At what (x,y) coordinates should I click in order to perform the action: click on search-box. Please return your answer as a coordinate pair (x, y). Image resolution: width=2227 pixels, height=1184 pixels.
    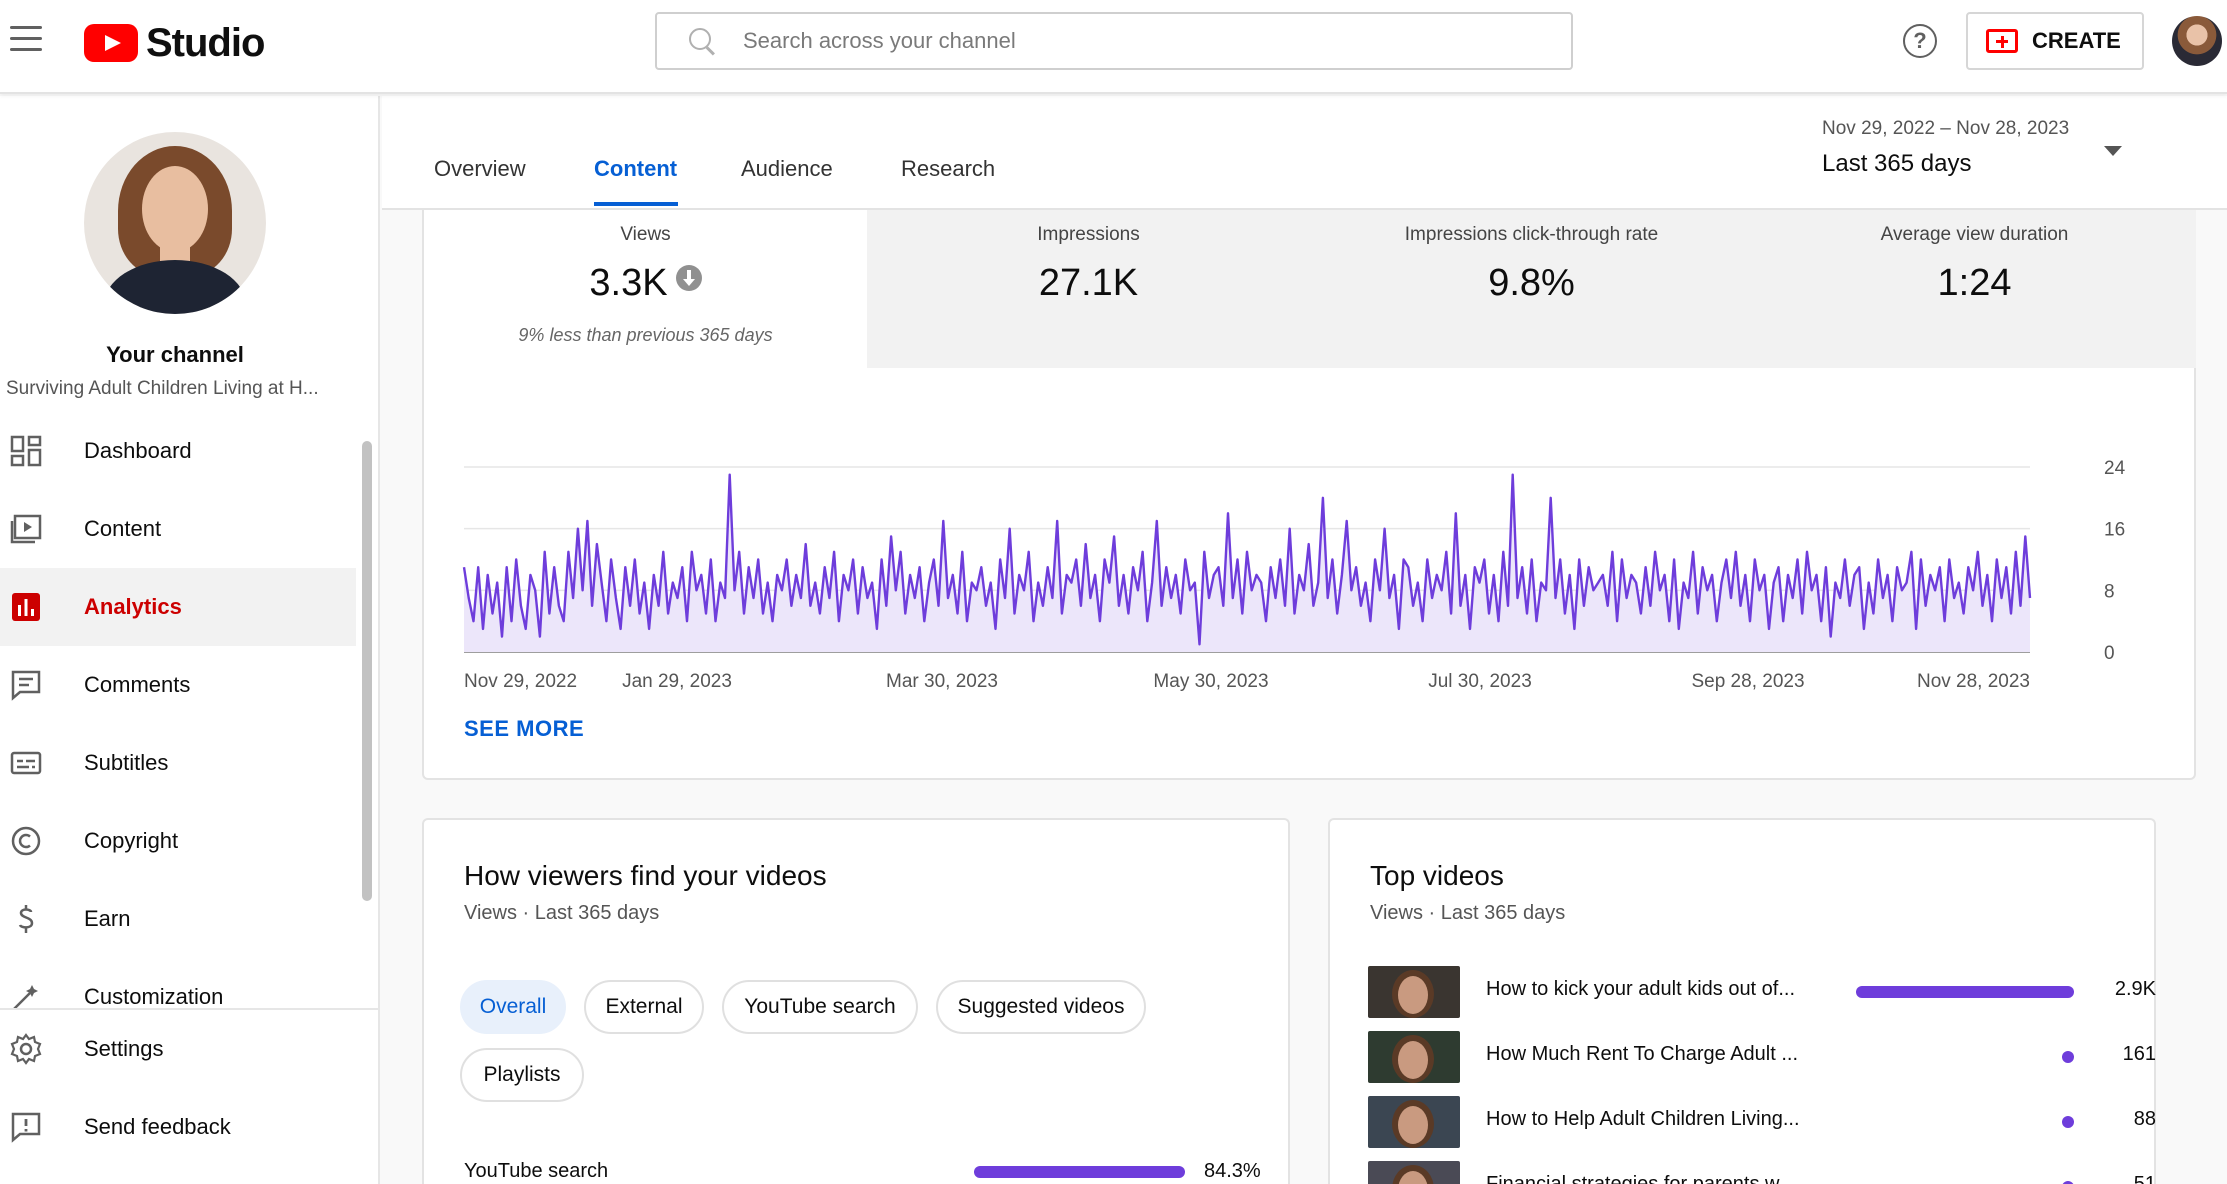
    Looking at the image, I should click on (1114, 41).